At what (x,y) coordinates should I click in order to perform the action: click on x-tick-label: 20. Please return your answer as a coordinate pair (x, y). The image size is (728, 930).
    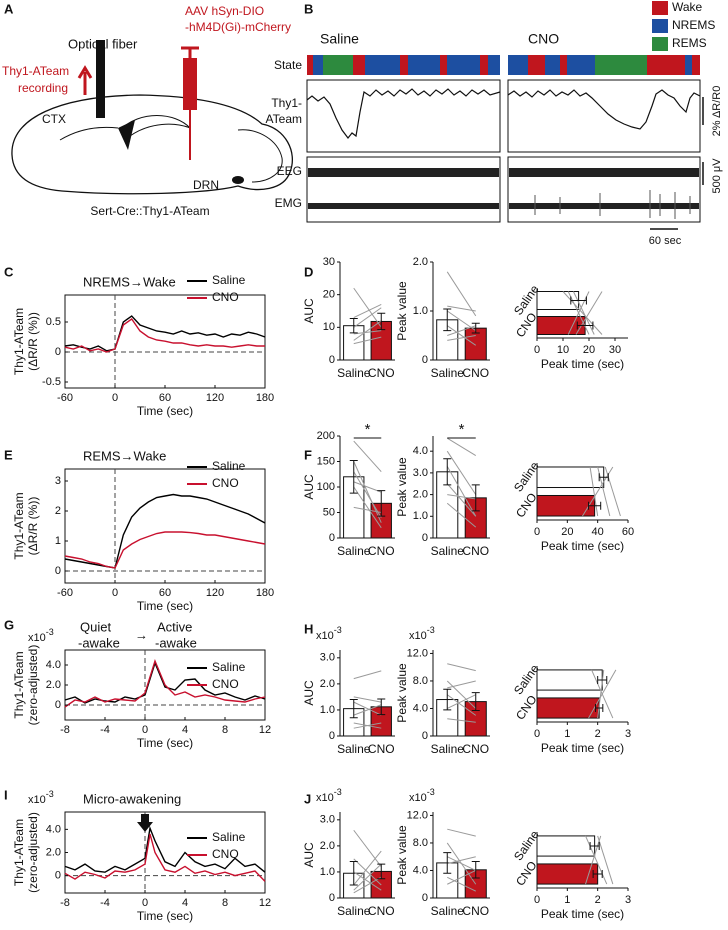
    Looking at the image, I should click on (567, 532).